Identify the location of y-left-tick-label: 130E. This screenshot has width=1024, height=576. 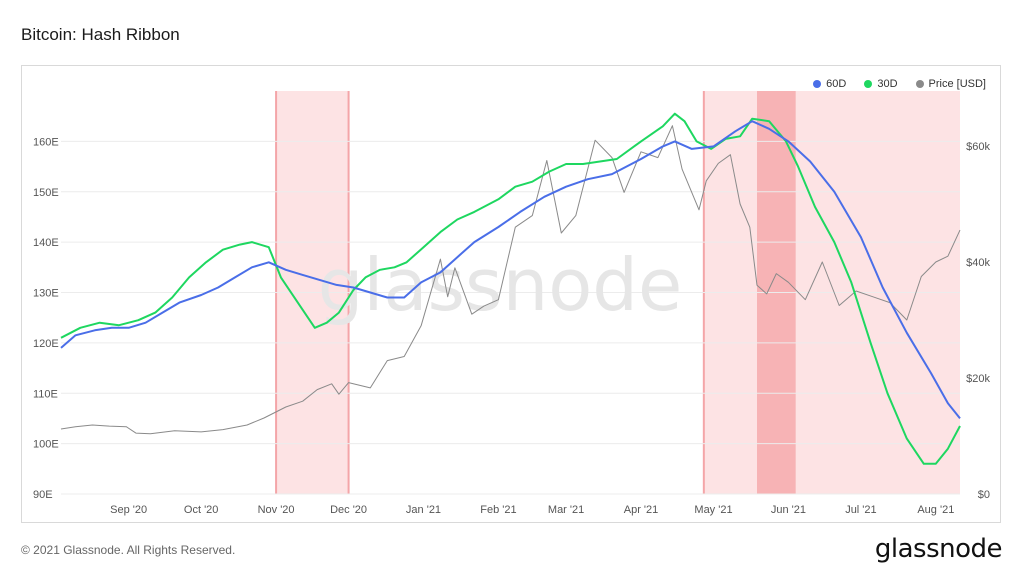
(46, 294).